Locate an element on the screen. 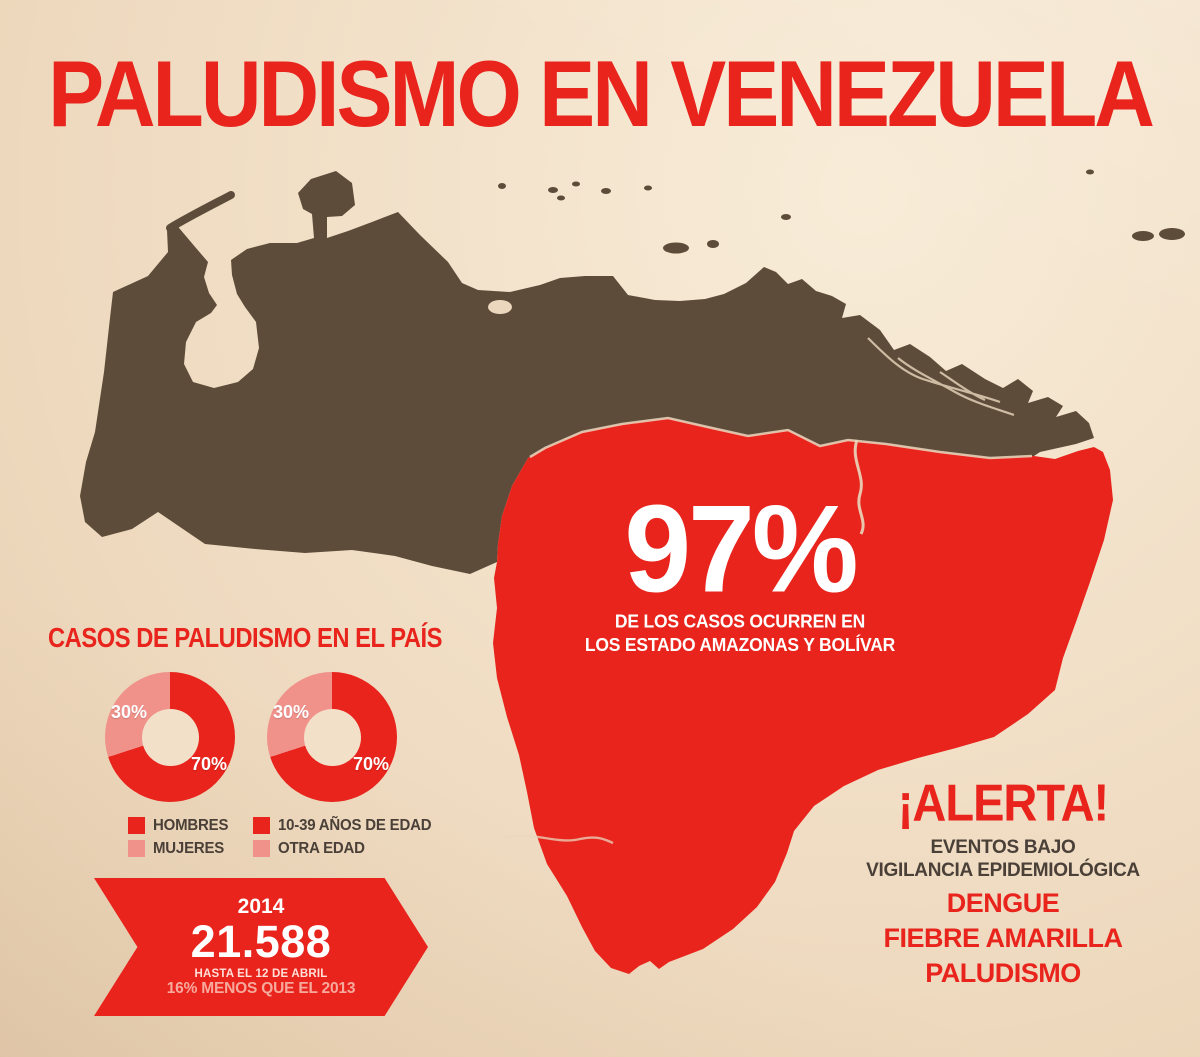 The image size is (1200, 1057). legend-sex: HOMBRES MUJERES is located at coordinates (178, 837).